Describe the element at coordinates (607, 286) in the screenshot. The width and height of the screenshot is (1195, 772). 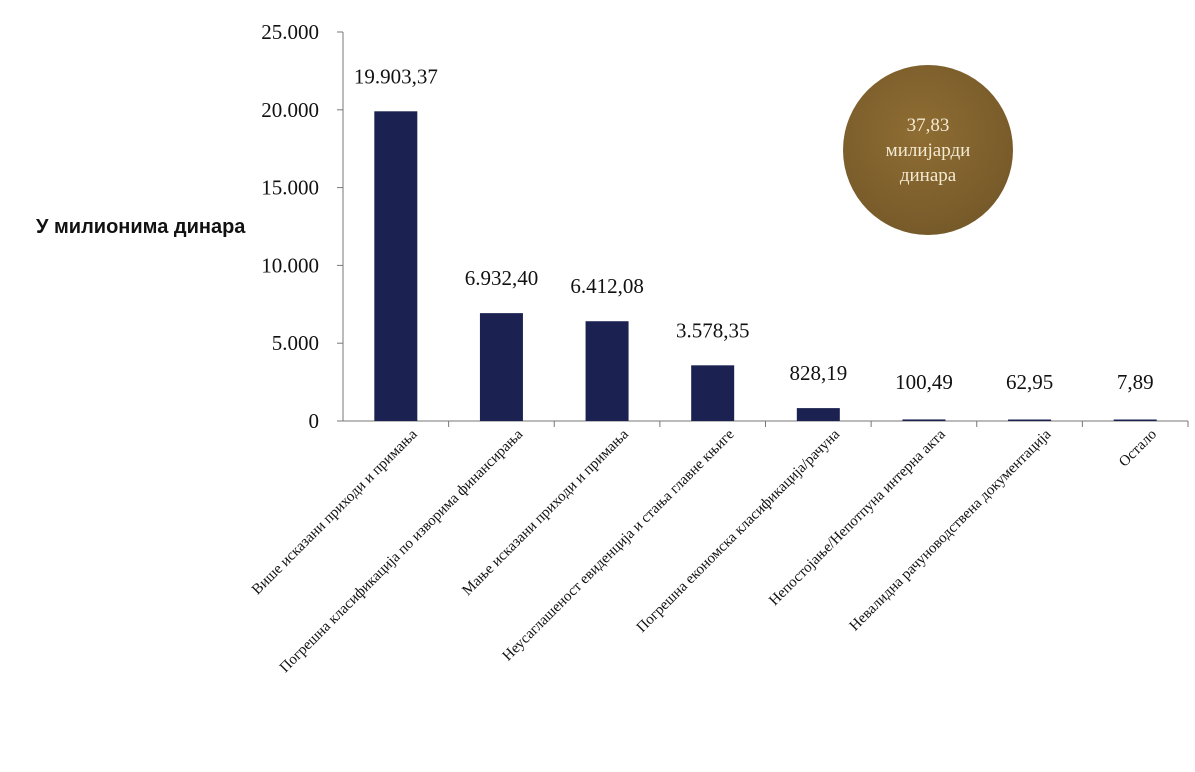
I see `data-label: 6.412,08` at that location.